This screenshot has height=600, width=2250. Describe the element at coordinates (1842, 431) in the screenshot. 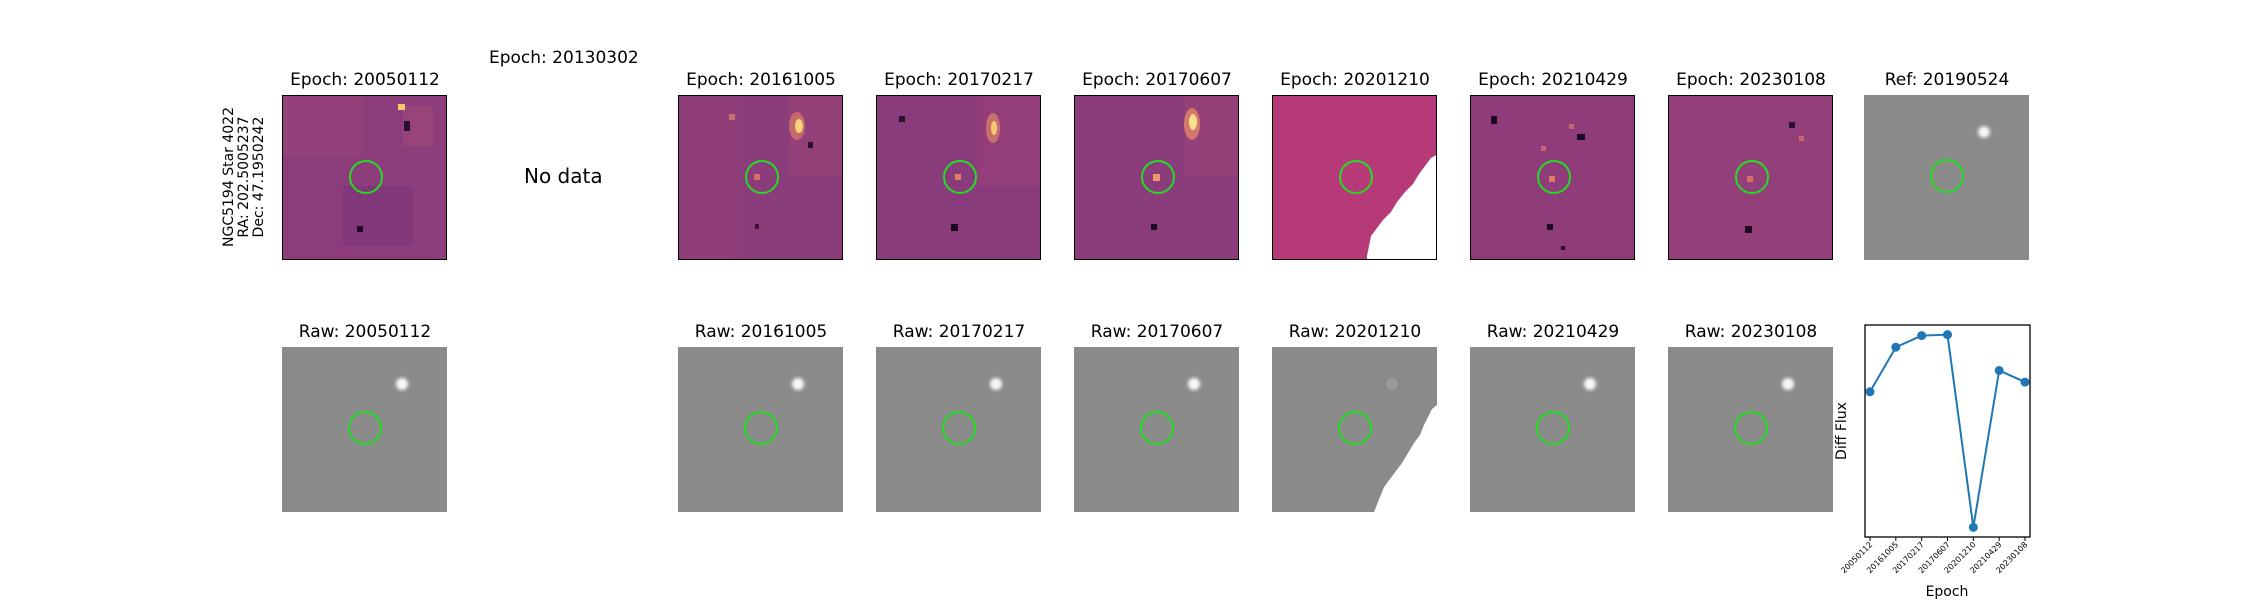

I see `y-axis-label: Diff Flux` at that location.